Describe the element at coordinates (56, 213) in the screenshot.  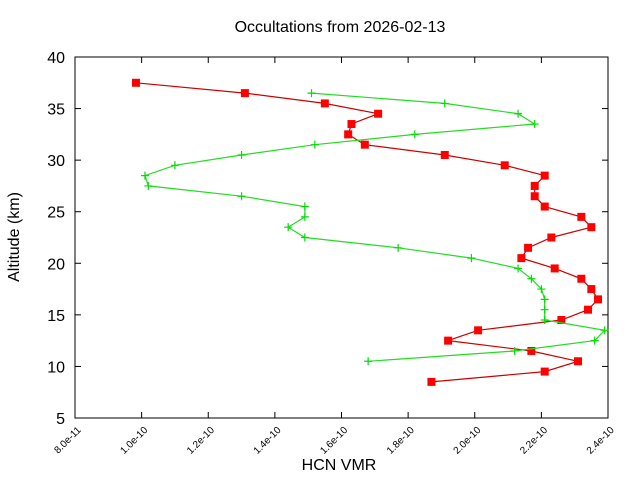
I see `y-tick-label: 25` at that location.